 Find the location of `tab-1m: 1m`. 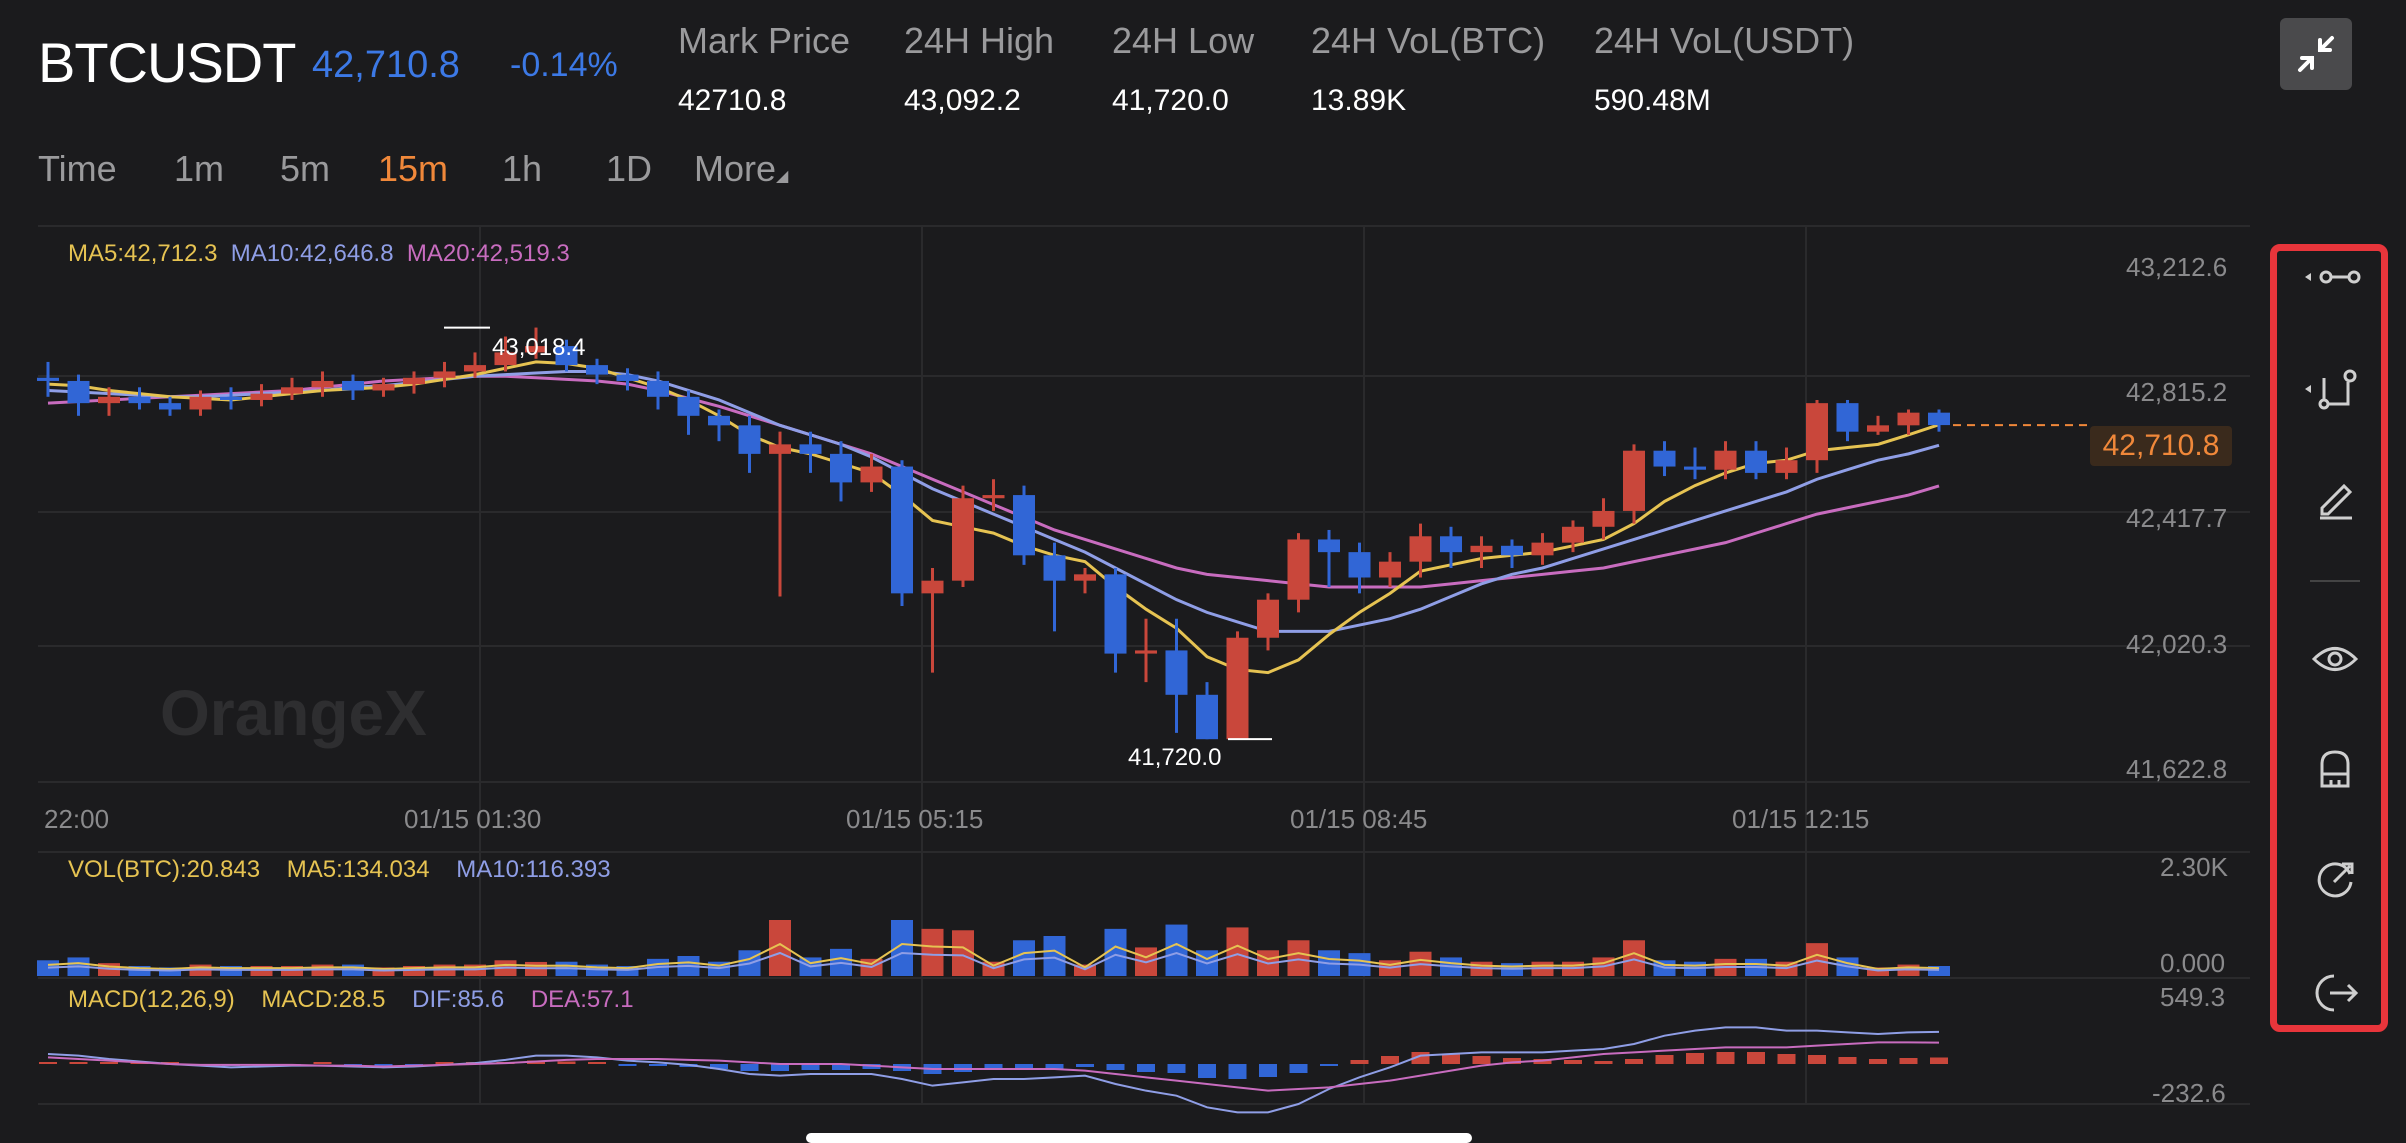

tab-1m: 1m is located at coordinates (199, 168).